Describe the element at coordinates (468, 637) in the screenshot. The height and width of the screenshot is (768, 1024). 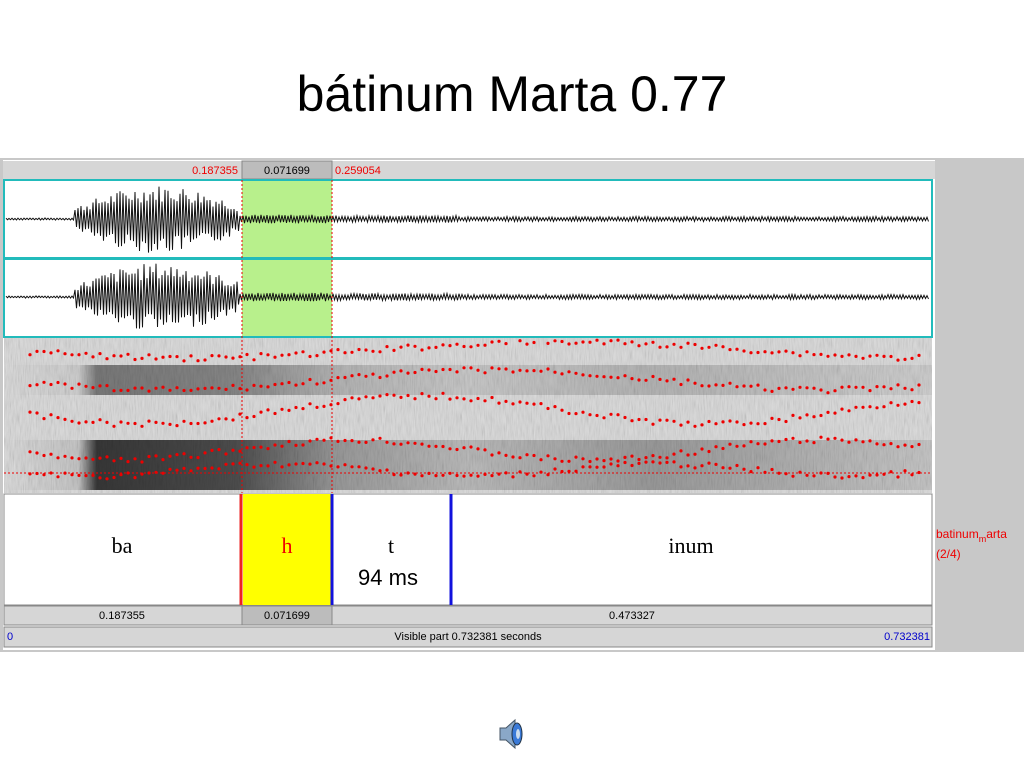
I see `visible-bar` at that location.